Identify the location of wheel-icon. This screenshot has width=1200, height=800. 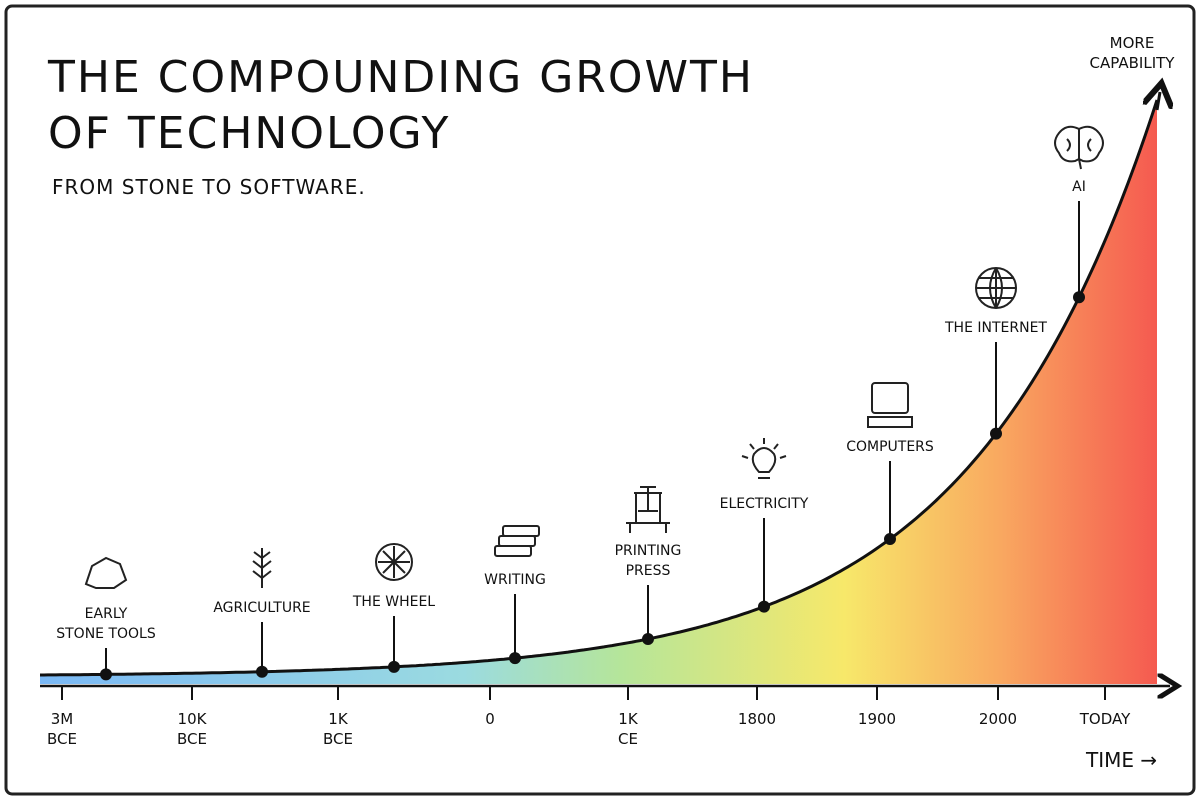
(394, 562).